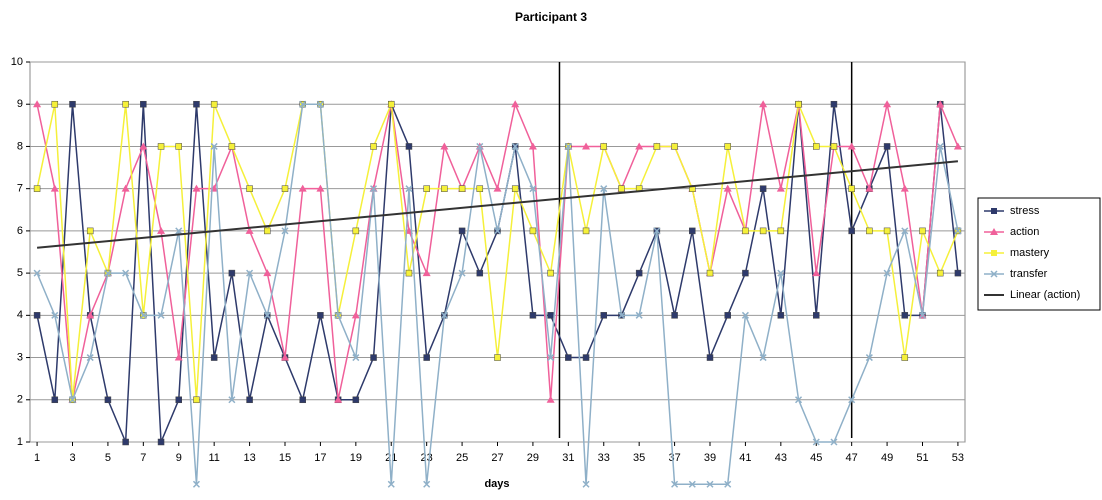 The width and height of the screenshot is (1102, 500). I want to click on x-tick-label: 1, so click(37, 458).